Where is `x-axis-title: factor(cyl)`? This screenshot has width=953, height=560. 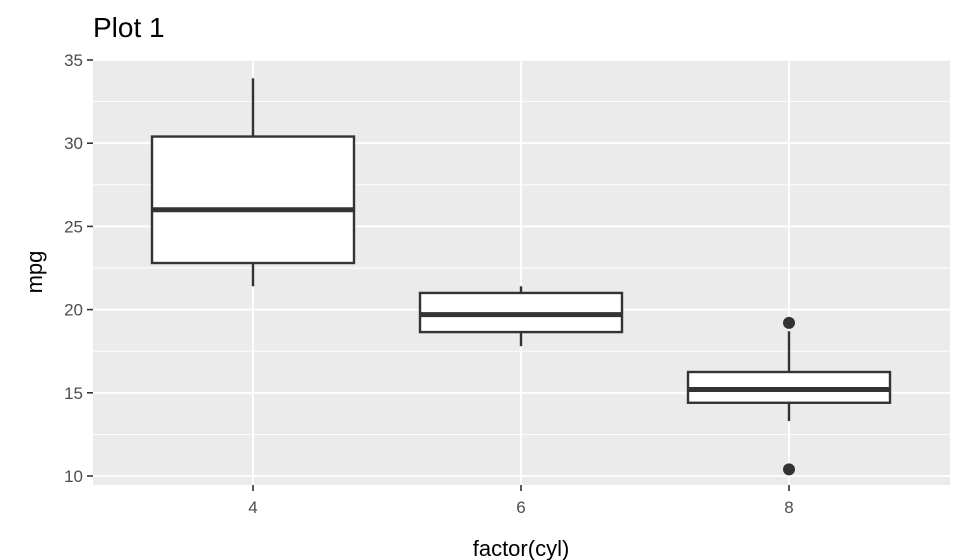
x-axis-title: factor(cyl) is located at coordinates (521, 548).